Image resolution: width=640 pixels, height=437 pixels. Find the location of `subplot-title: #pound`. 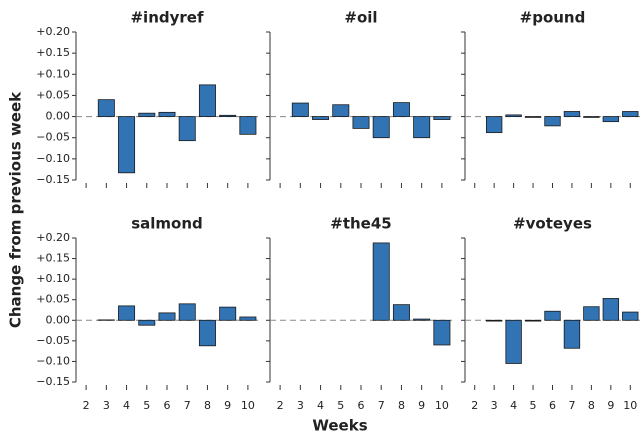

subplot-title: #pound is located at coordinates (553, 18).